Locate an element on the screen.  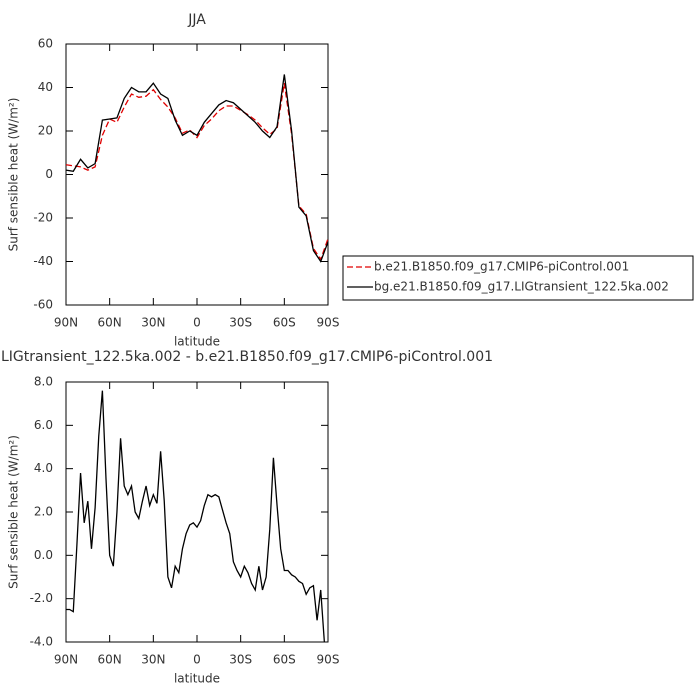
y-tick-label: 2.0 is located at coordinates (43, 512).